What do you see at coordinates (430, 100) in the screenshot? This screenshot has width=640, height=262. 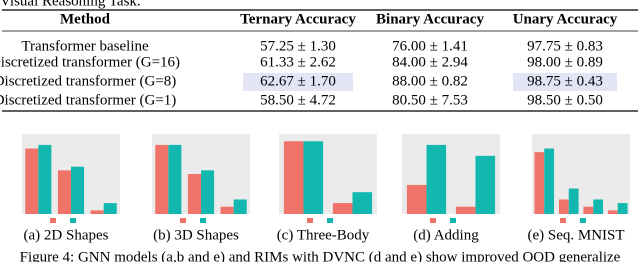 I see `cell: 80.50 ± 7.53` at bounding box center [430, 100].